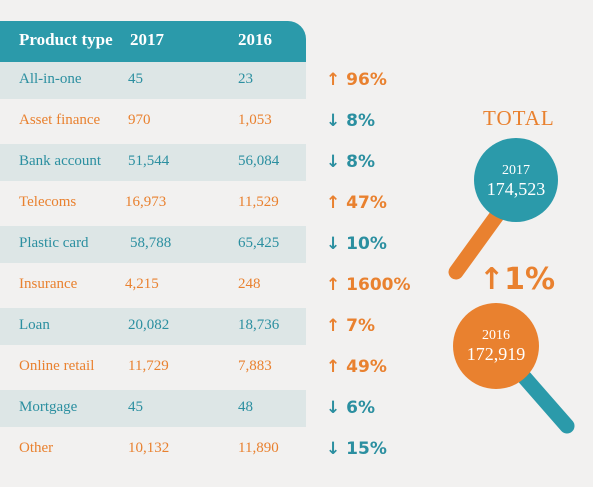  I want to click on table-row: Plastic card 58,788 65,425, so click(153, 244).